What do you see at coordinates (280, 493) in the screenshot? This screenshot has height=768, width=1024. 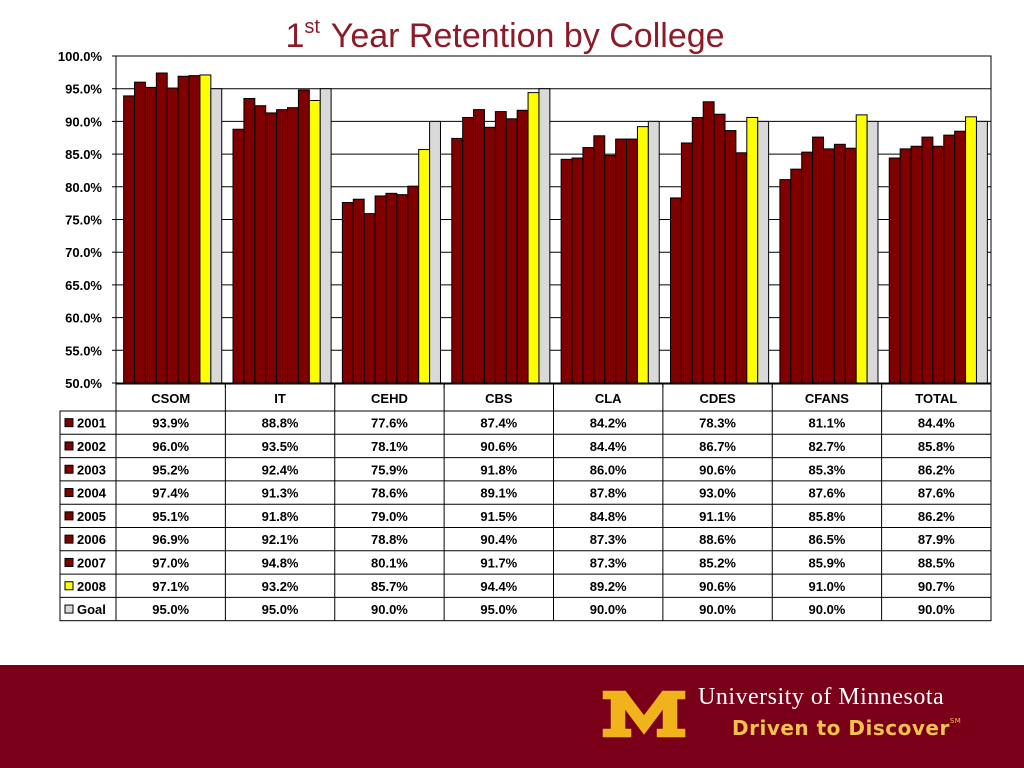 I see `table-cell: 91.3%` at bounding box center [280, 493].